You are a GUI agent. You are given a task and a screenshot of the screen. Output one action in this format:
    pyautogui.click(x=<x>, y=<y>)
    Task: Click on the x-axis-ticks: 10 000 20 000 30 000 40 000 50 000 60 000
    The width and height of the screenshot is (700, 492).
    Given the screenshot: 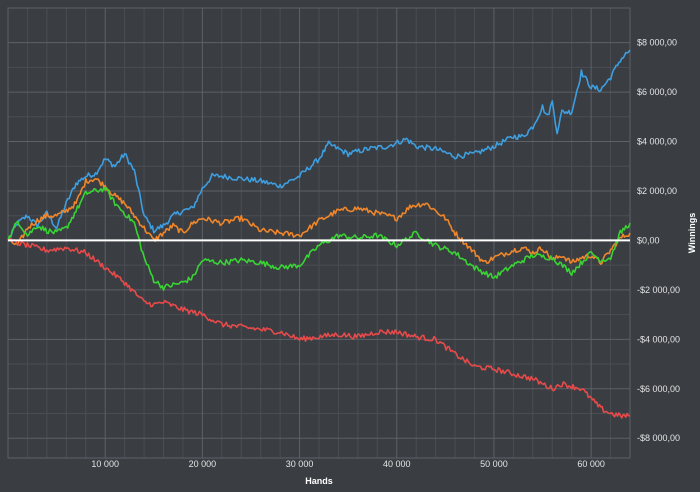 What is the action you would take?
    pyautogui.click(x=347, y=464)
    